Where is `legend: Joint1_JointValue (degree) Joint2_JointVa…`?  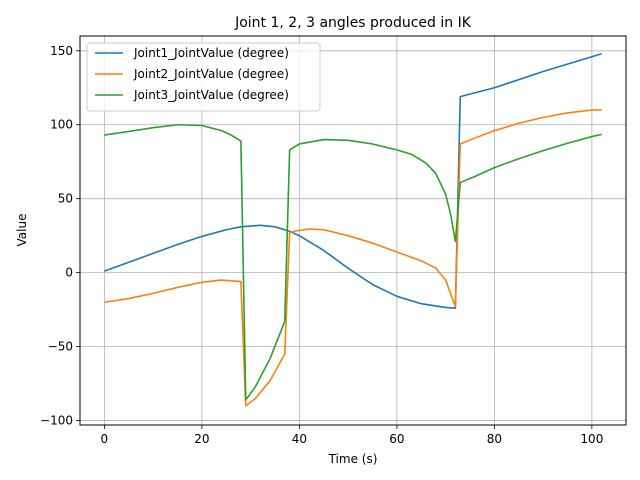
legend: Joint1_JointValue (degree) Joint2_JointVa… is located at coordinates (203, 77).